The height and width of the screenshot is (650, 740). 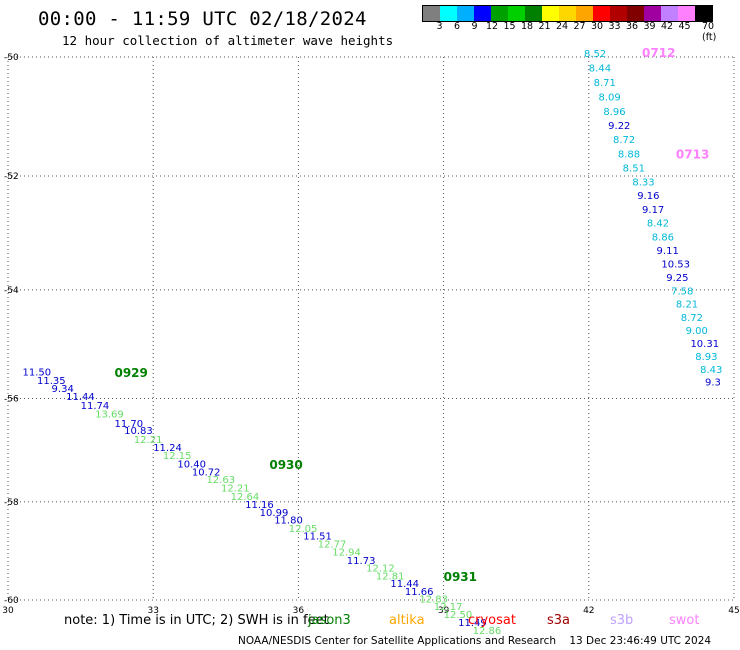 What do you see at coordinates (11, 177) in the screenshot?
I see `y-tick-label: -52` at bounding box center [11, 177].